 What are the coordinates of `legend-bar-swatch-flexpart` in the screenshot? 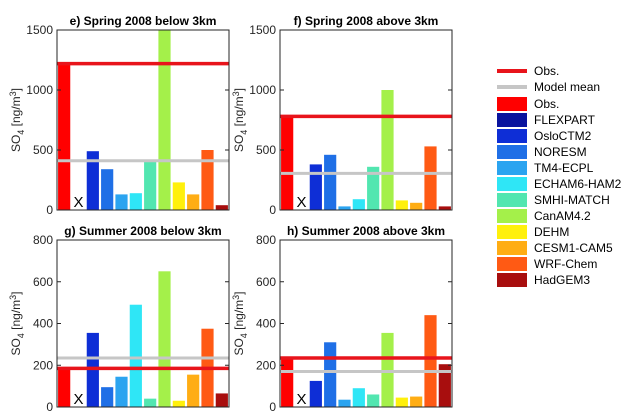 It's located at (512, 120).